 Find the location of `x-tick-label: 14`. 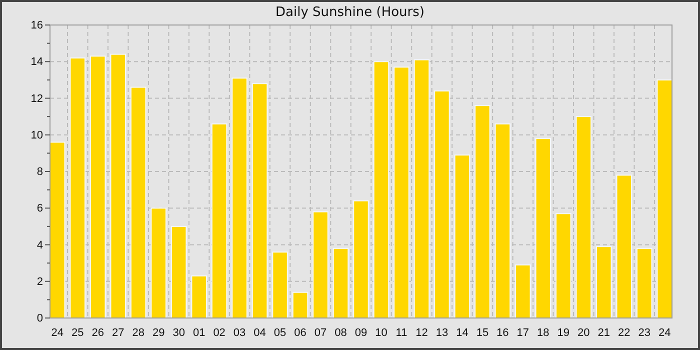

x-tick-label: 14 is located at coordinates (462, 332).